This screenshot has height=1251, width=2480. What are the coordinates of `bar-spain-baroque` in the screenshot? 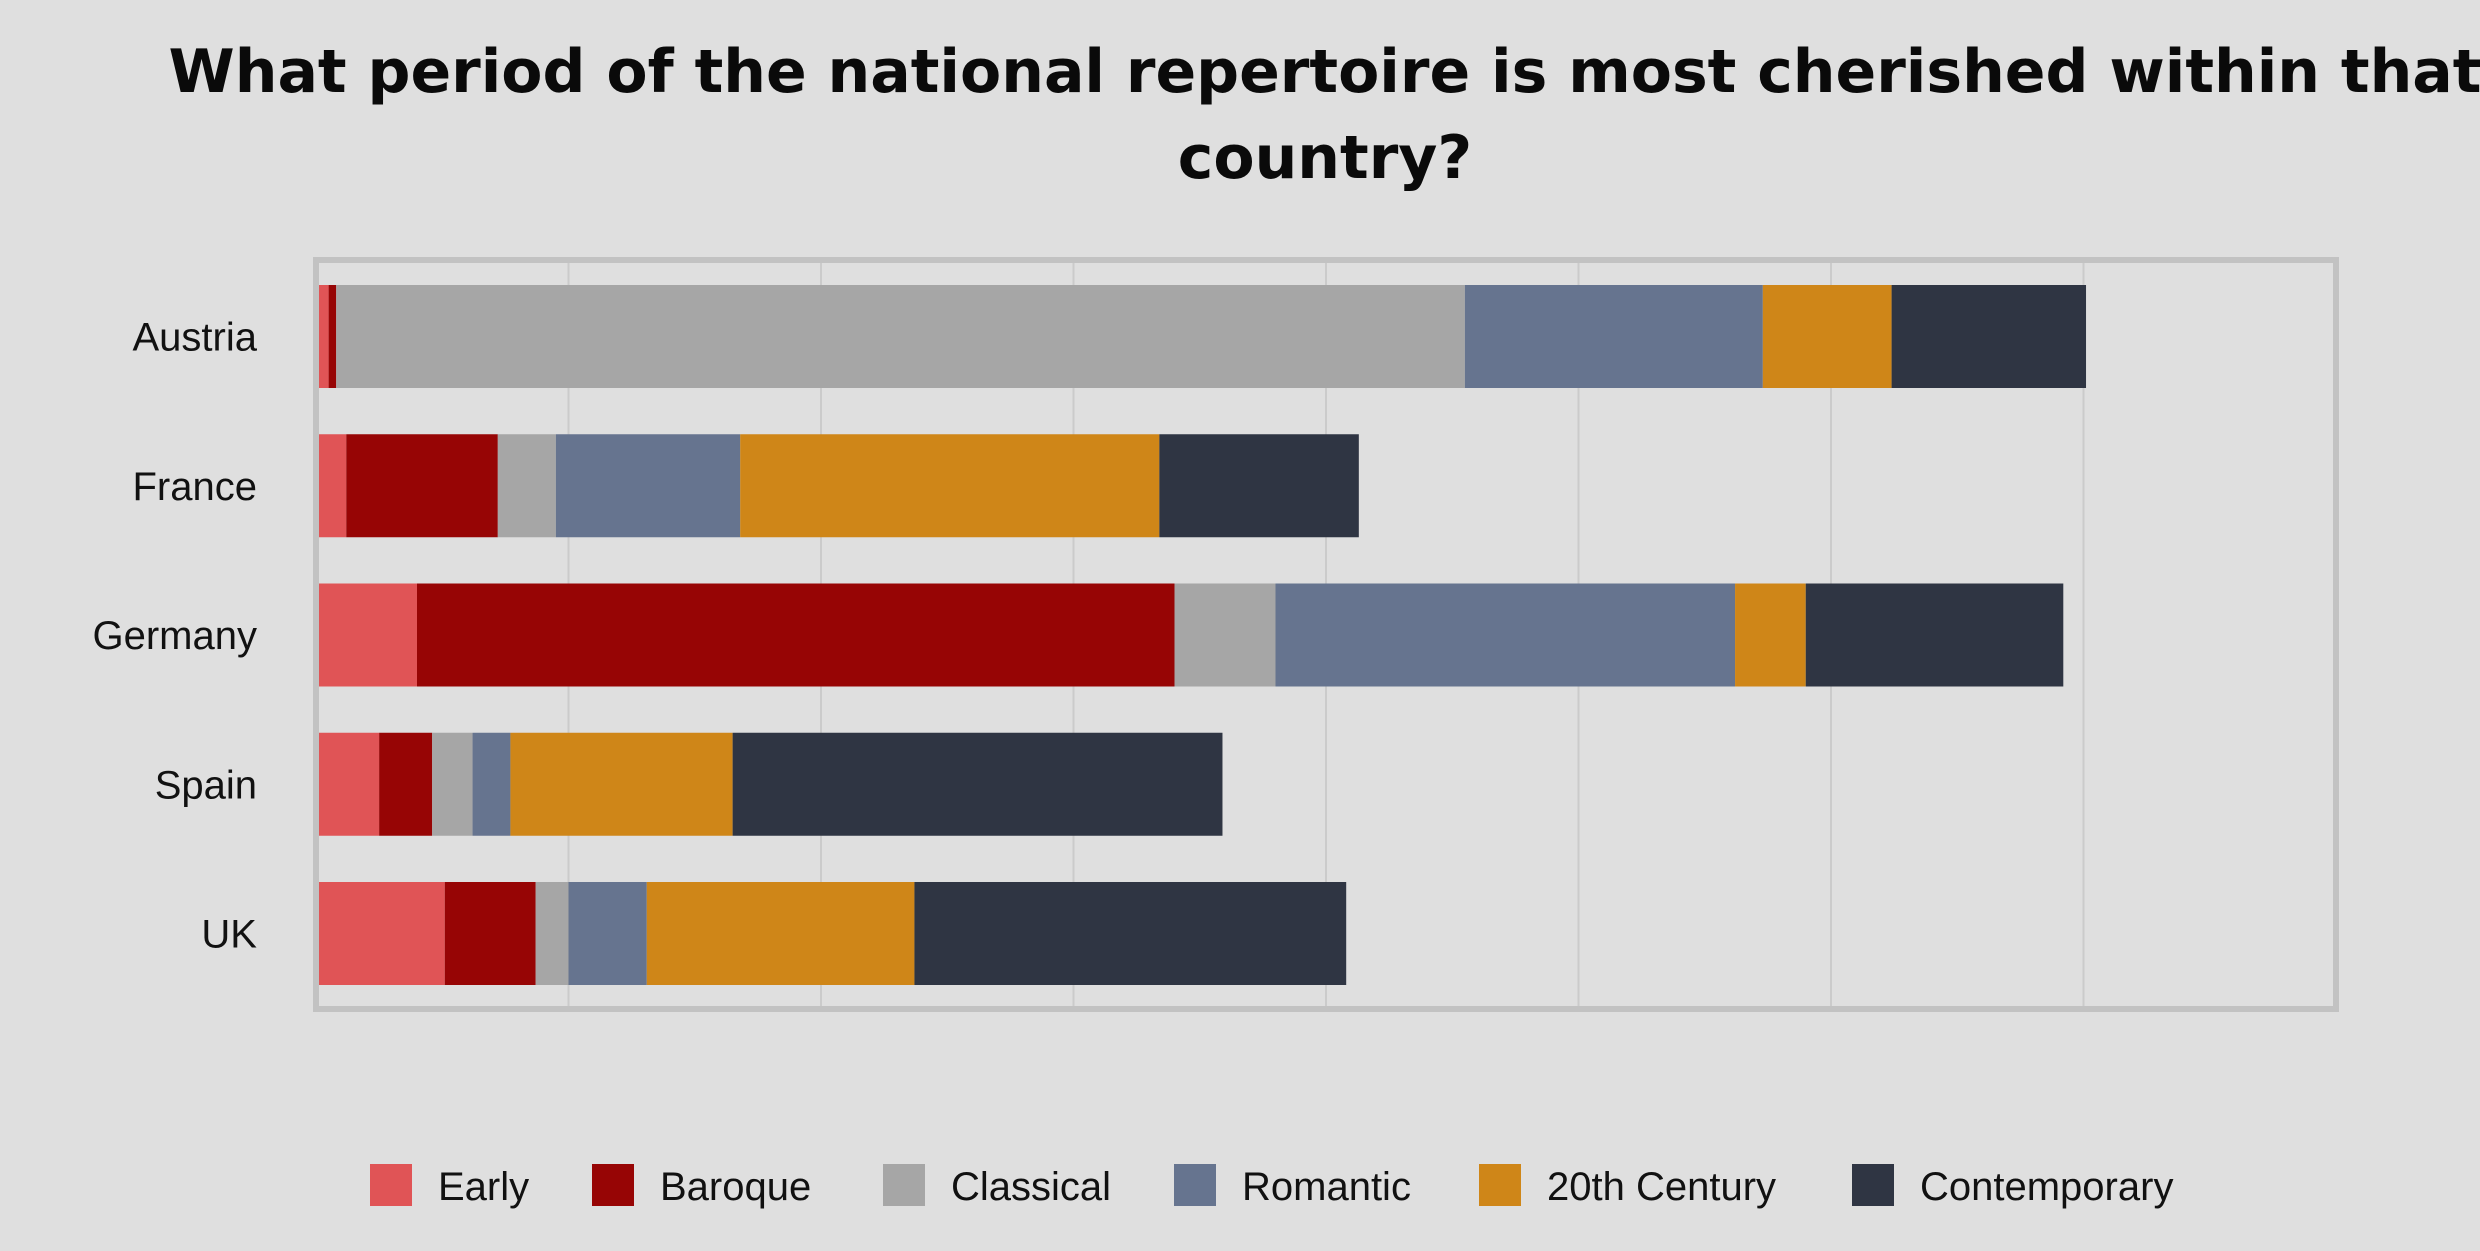 It's located at (406, 784).